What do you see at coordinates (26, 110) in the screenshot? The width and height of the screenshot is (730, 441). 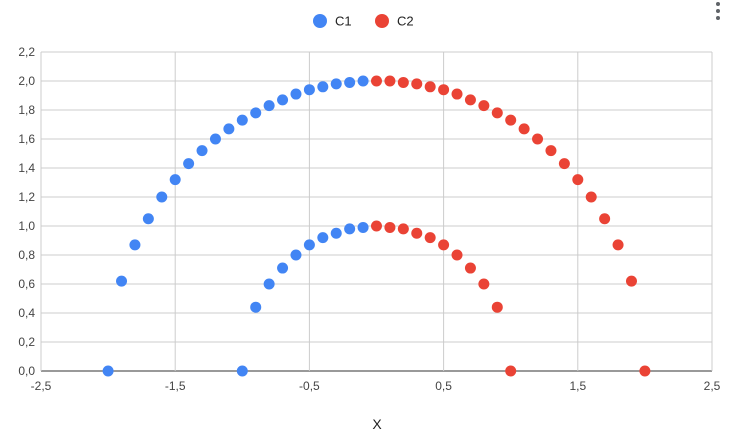 I see `y-tick-label: 1,8` at bounding box center [26, 110].